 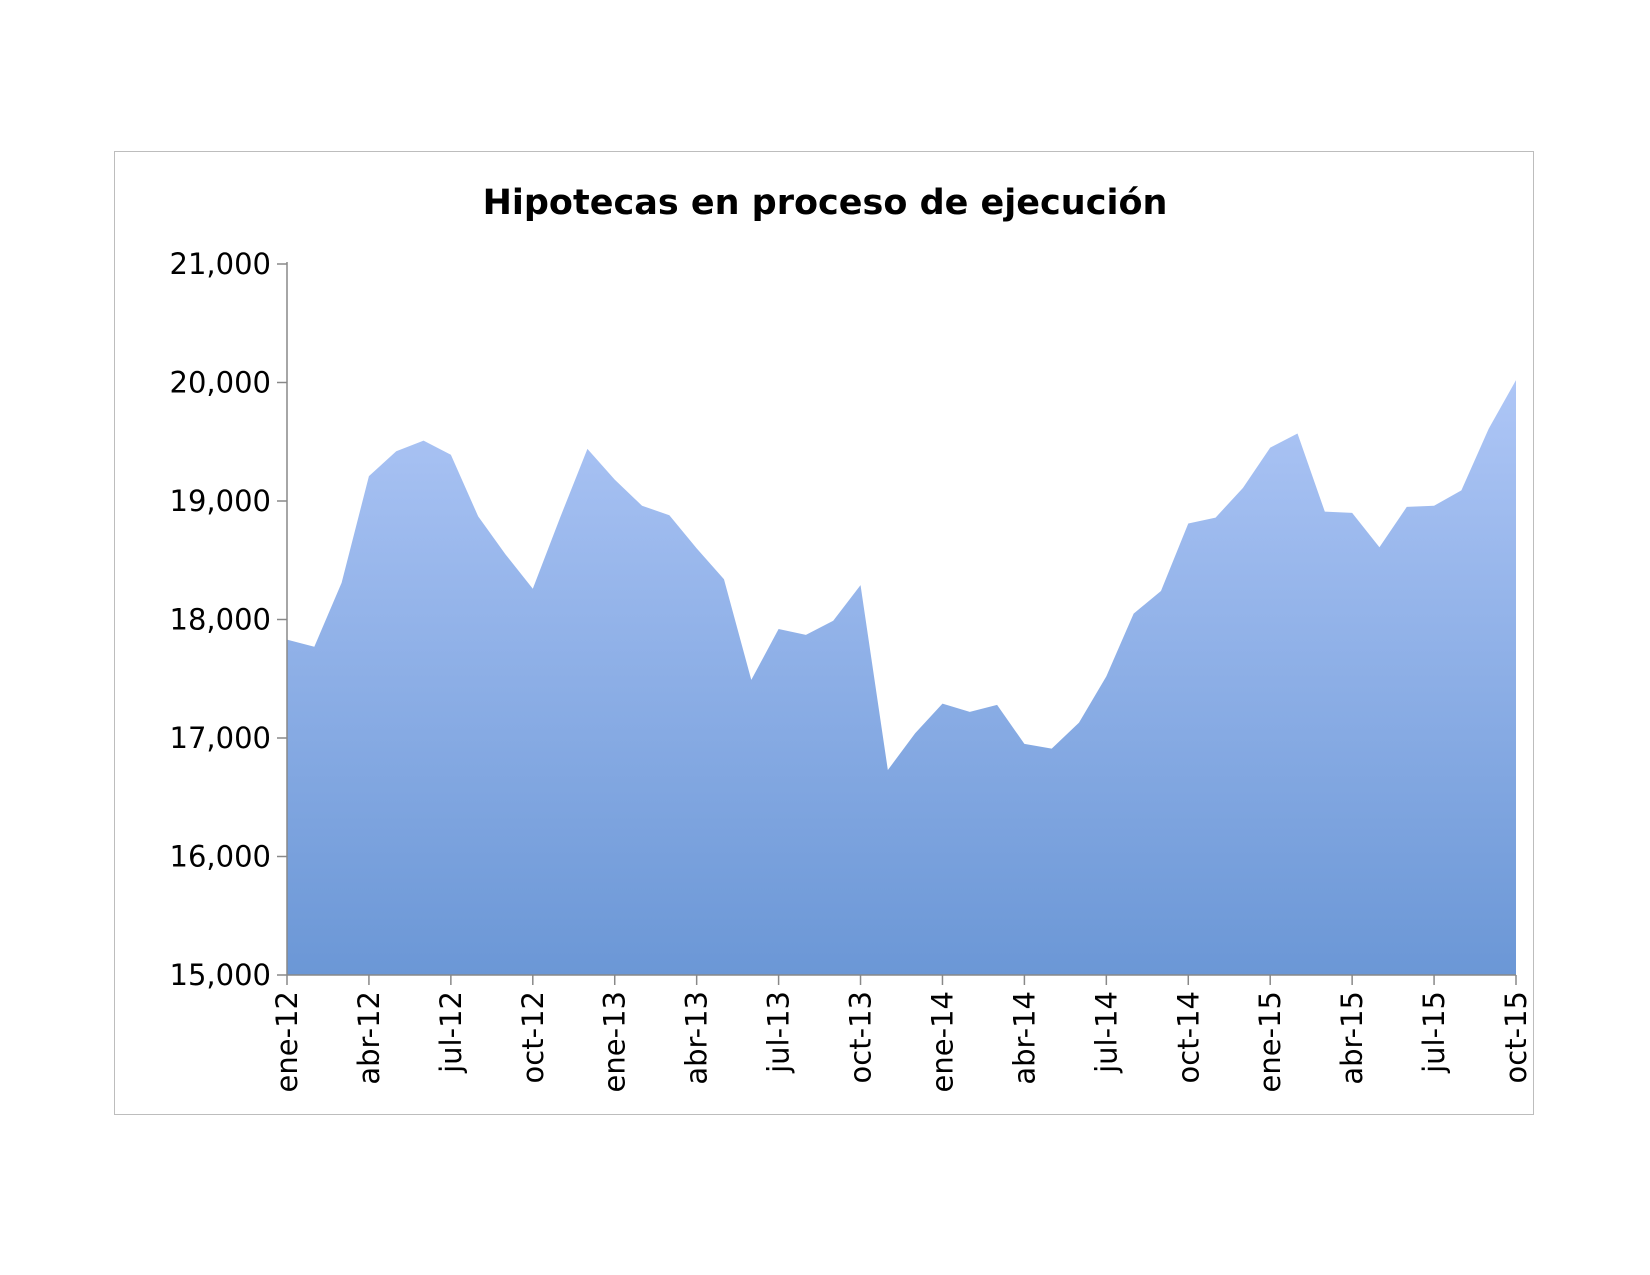 I want to click on x-tick-label: jul-15, so click(x=1434, y=1032).